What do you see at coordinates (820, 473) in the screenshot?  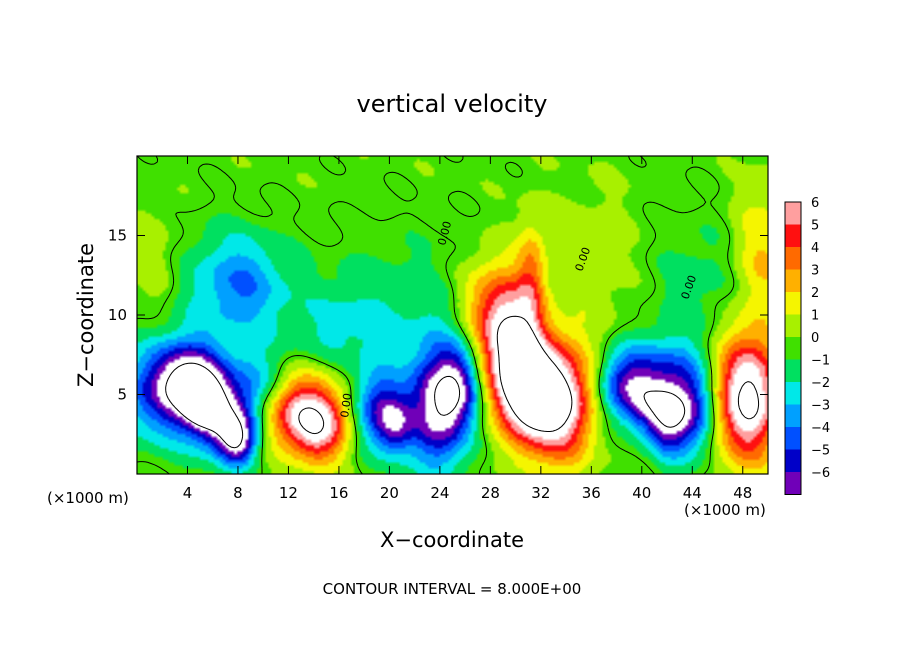 I see `colorbar-label: −6` at bounding box center [820, 473].